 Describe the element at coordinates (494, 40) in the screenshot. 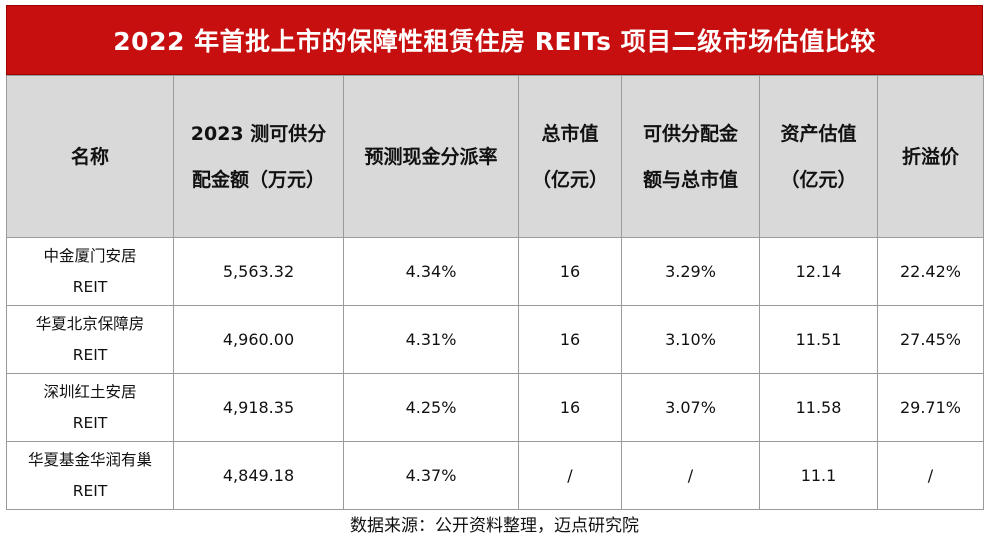

I see `table-title: 2022 年首批上市的保障性租赁住房 REITs 项目二级市场估值比较` at that location.